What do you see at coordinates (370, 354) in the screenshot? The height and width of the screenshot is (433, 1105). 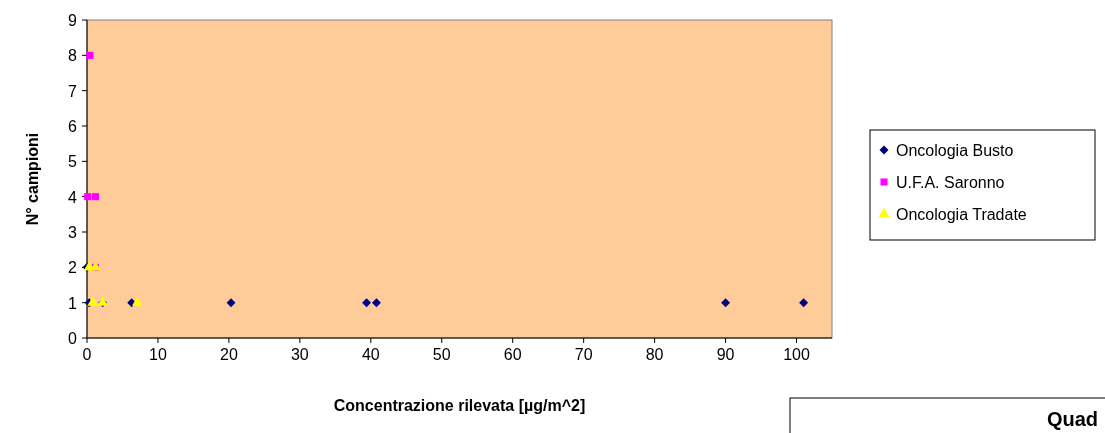 I see `x-tick-label: 40` at bounding box center [370, 354].